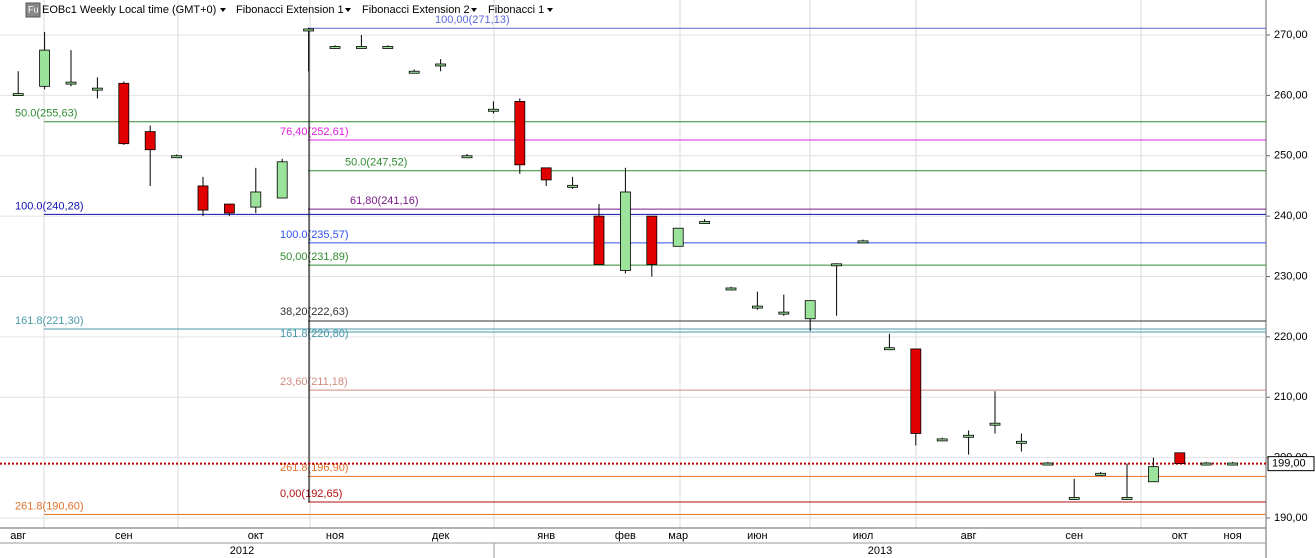  Describe the element at coordinates (516, 10) in the screenshot. I see `tool-menu: Fibonacci 1` at that location.